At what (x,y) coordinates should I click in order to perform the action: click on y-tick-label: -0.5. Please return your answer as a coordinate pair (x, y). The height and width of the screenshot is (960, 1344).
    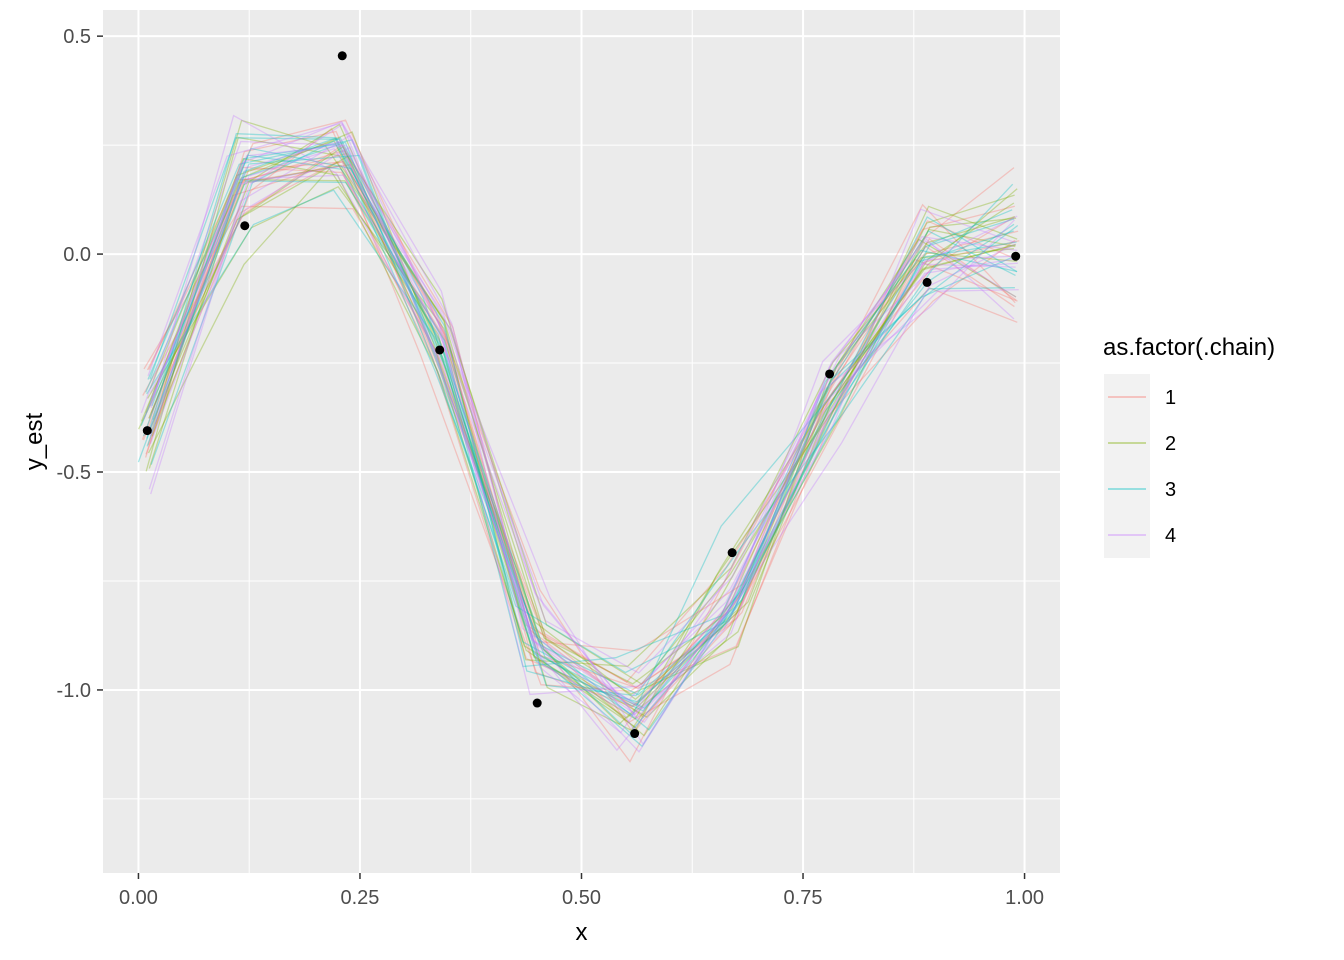
    Looking at the image, I should click on (74, 473).